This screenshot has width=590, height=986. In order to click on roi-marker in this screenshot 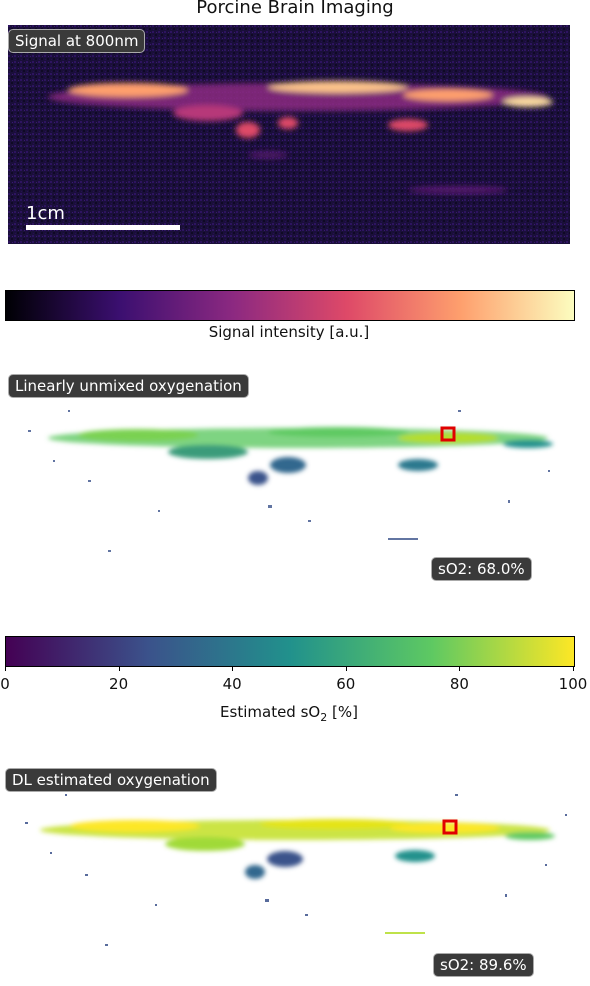, I will do `click(448, 434)`.